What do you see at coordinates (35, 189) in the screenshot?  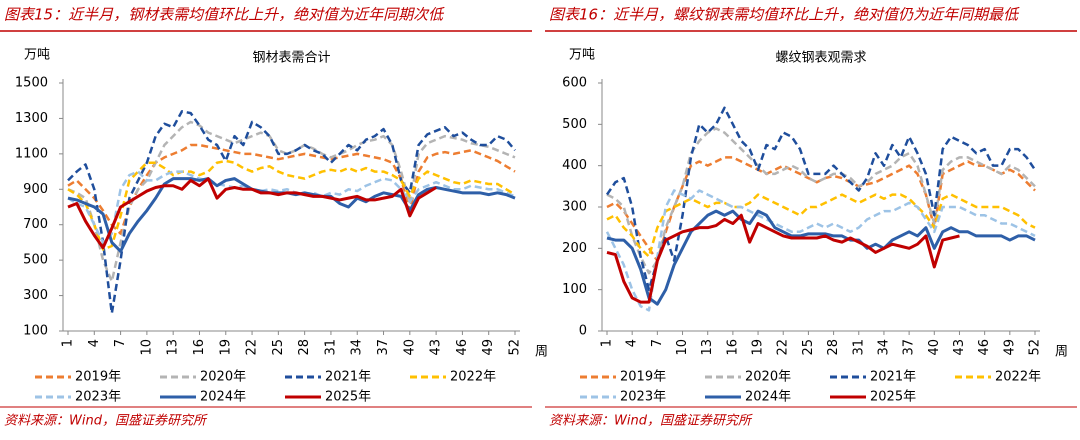 I see `y-tick-label: 900` at bounding box center [35, 189].